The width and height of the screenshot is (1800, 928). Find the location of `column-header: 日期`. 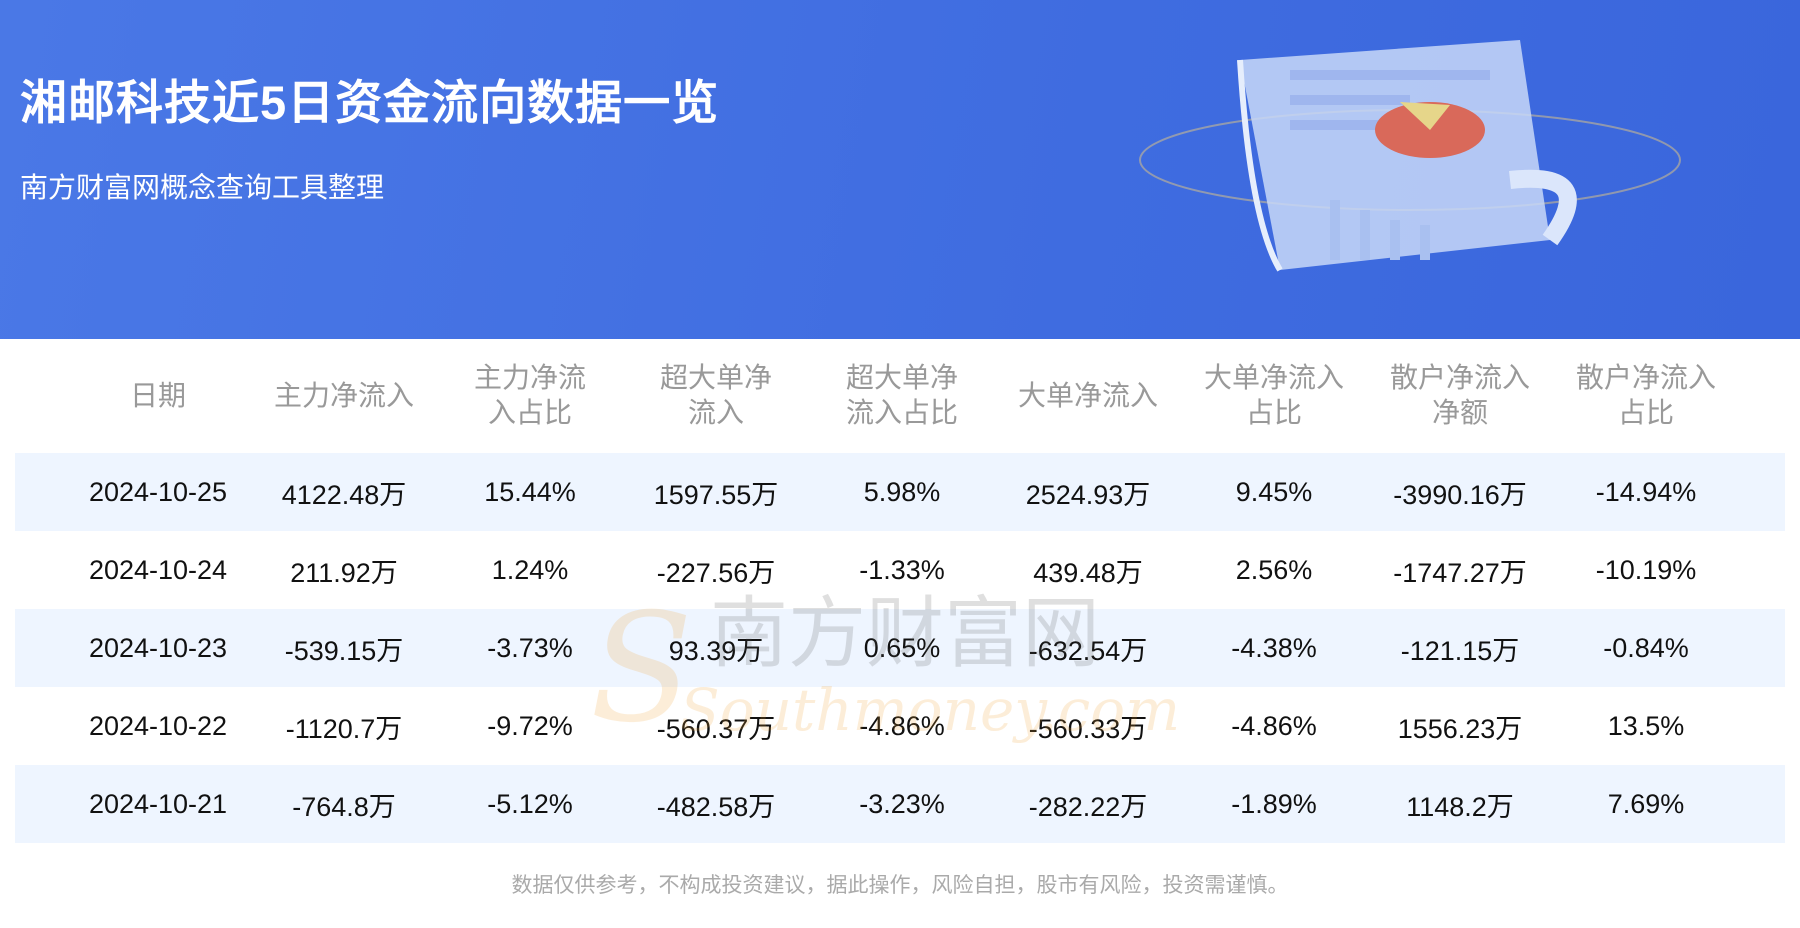

column-header: 日期 is located at coordinates (157, 395).